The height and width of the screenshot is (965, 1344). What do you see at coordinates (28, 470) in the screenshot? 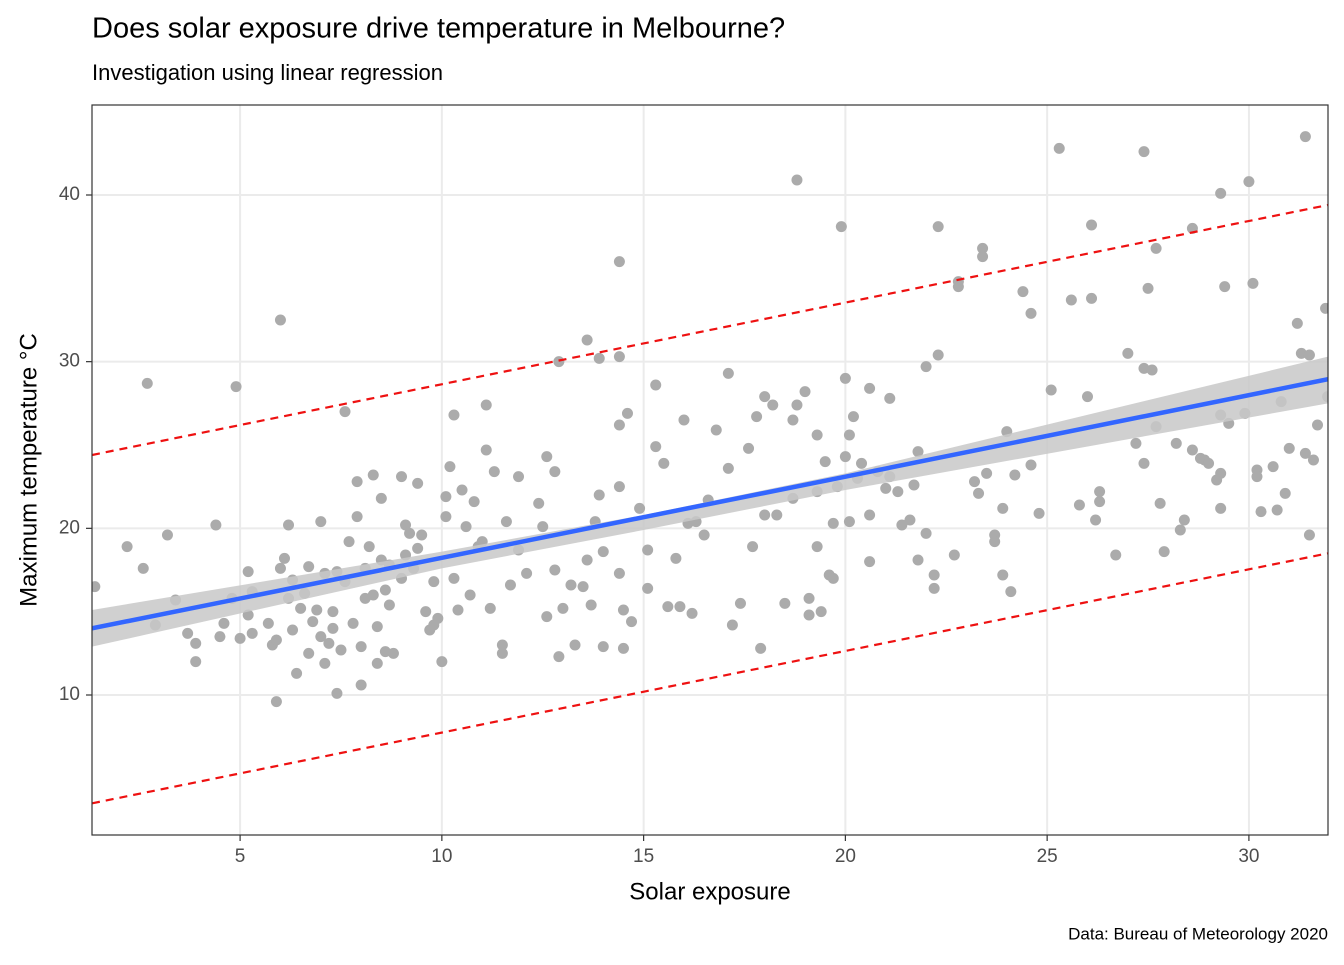
I see `y-axis-label: Maximum temperature °C` at bounding box center [28, 470].